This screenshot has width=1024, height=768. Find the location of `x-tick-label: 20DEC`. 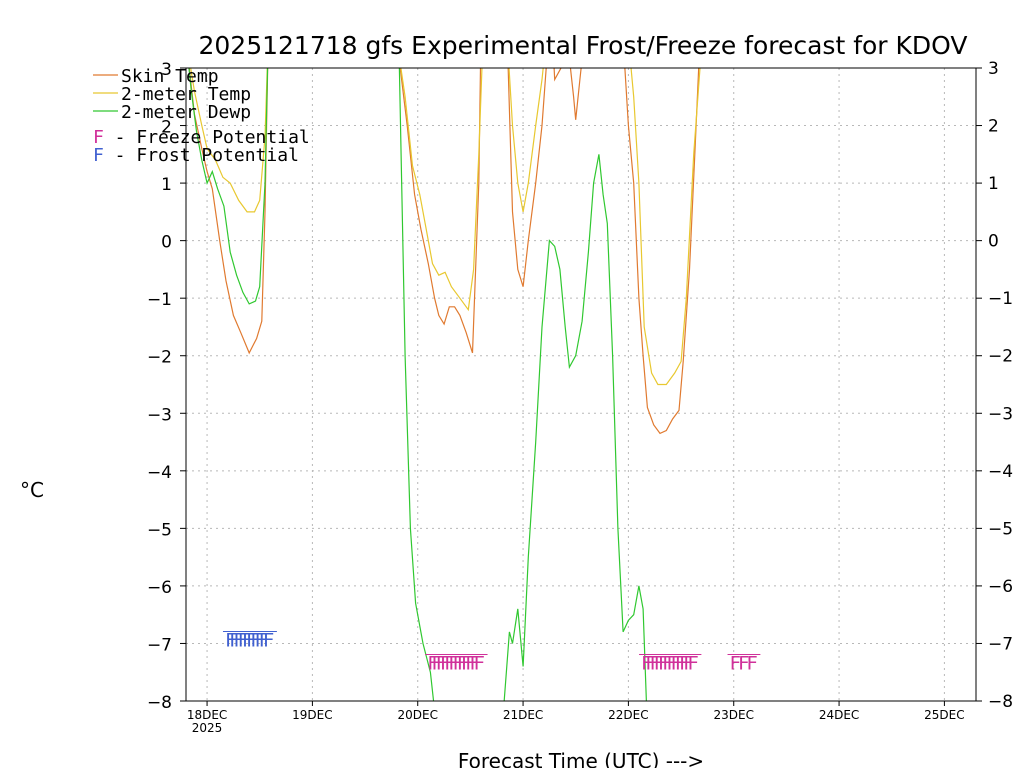

x-tick-label: 20DEC is located at coordinates (417, 715).